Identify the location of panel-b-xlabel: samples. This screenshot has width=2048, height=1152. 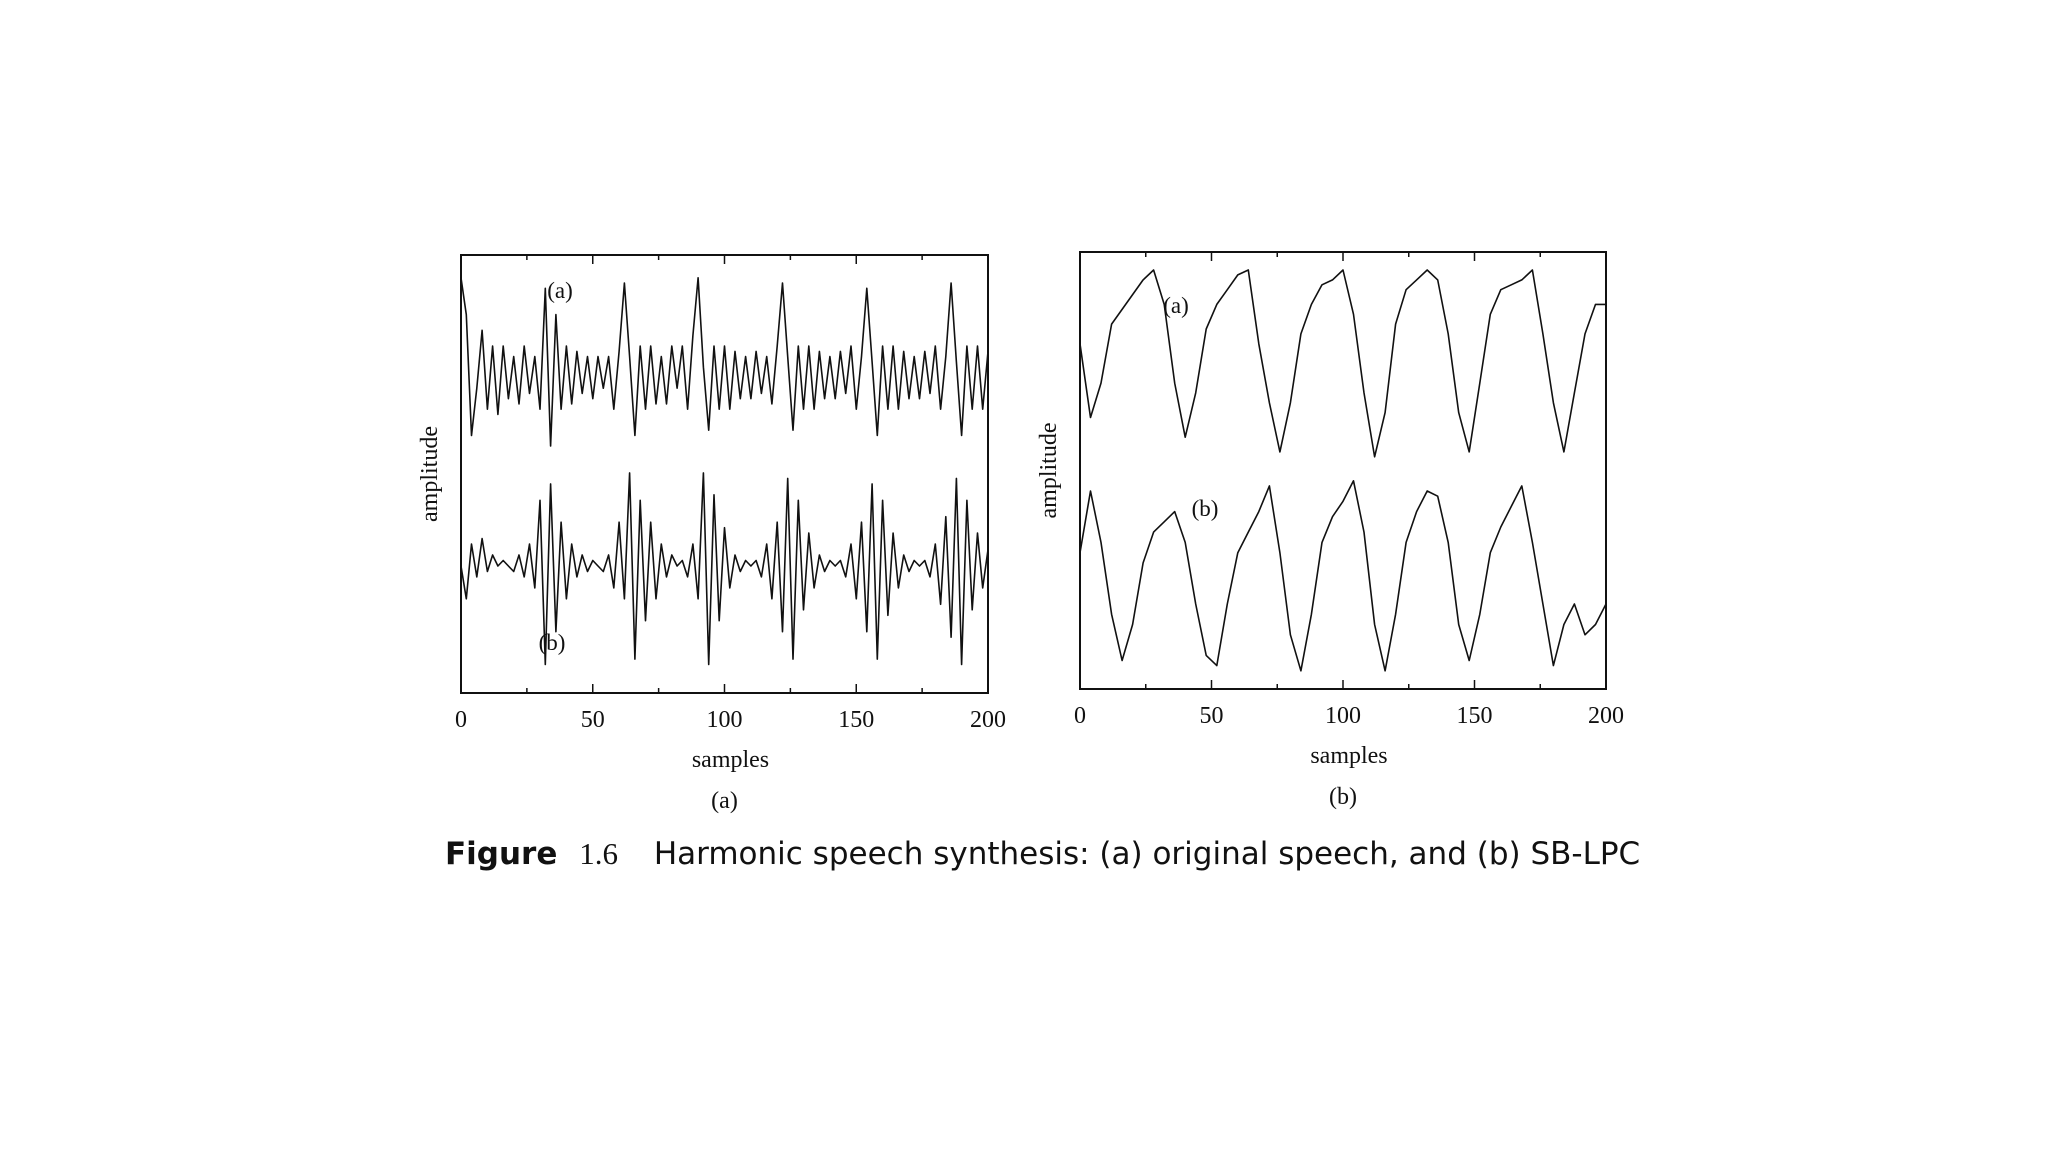
(1348, 756).